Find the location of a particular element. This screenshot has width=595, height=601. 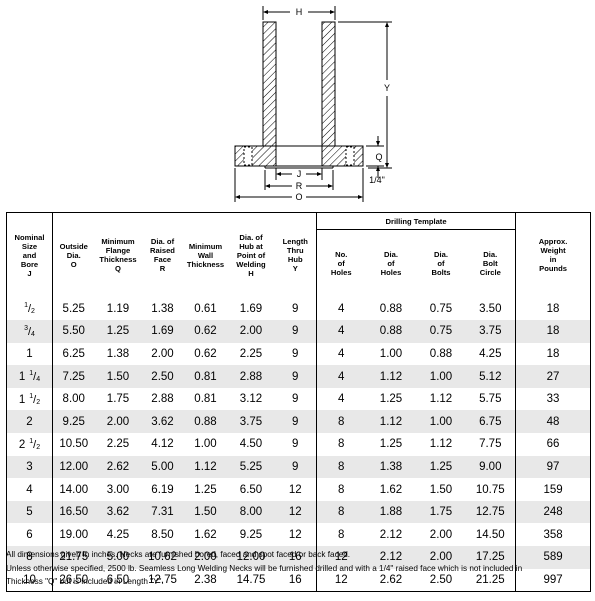

table-cell: 6.50 is located at coordinates (118, 579).